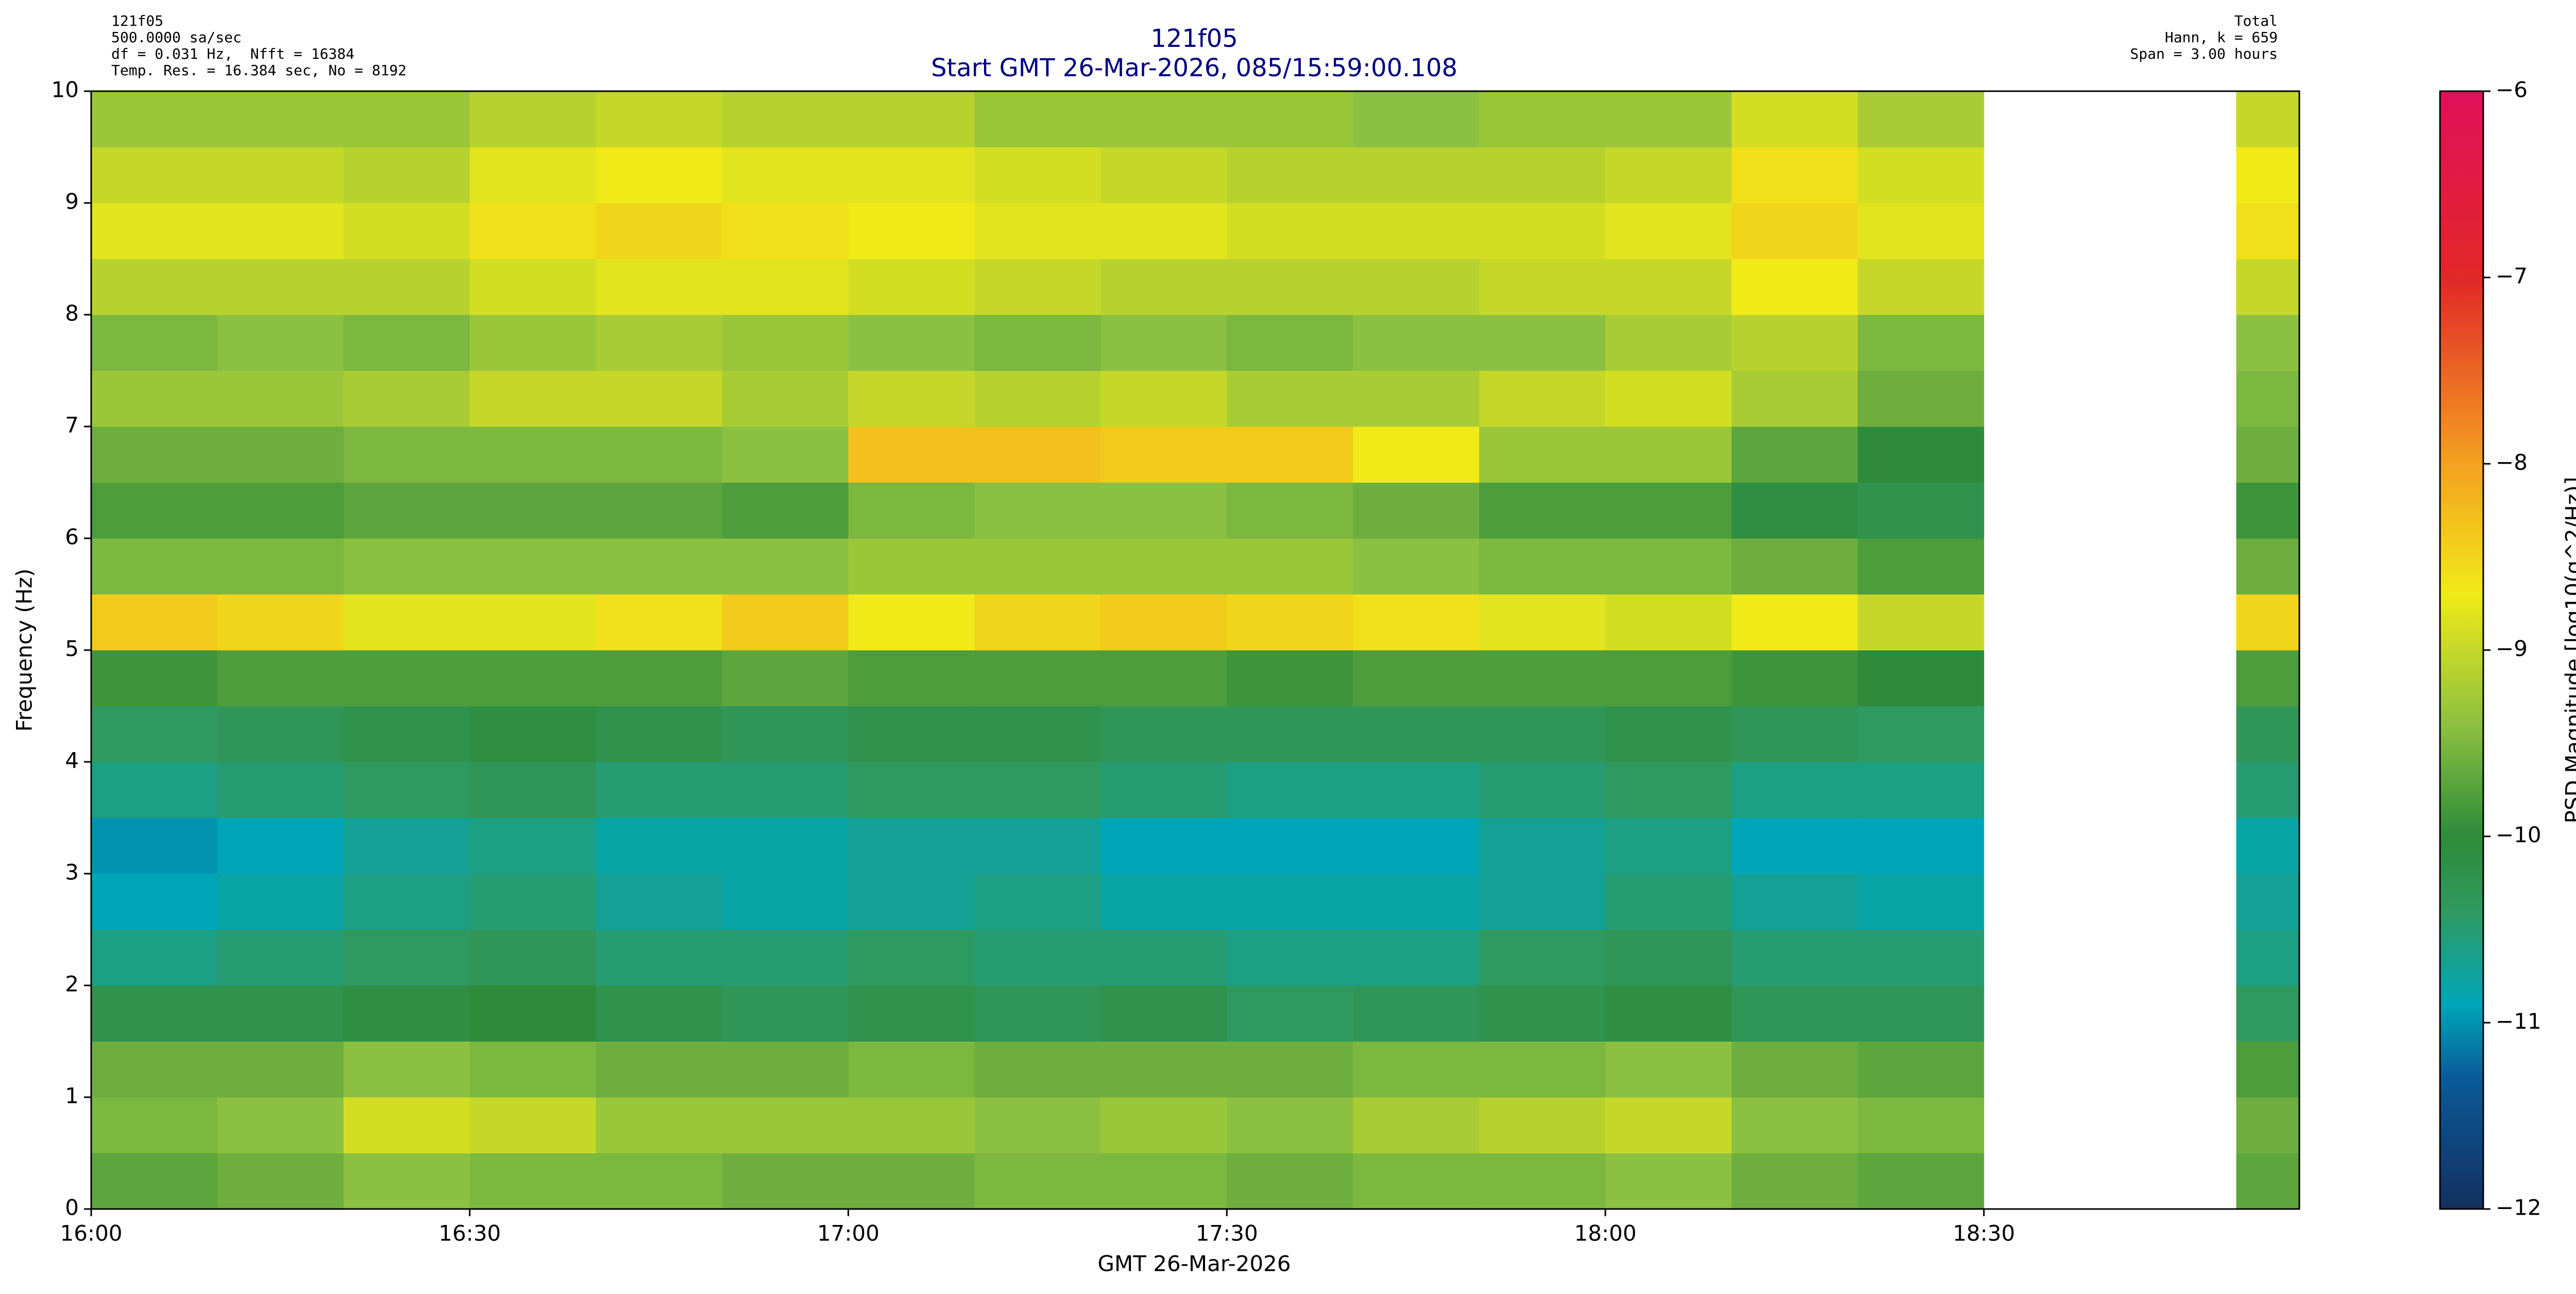 This screenshot has height=1294, width=2576. I want to click on colorbar-tick-label: −11, so click(2518, 1021).